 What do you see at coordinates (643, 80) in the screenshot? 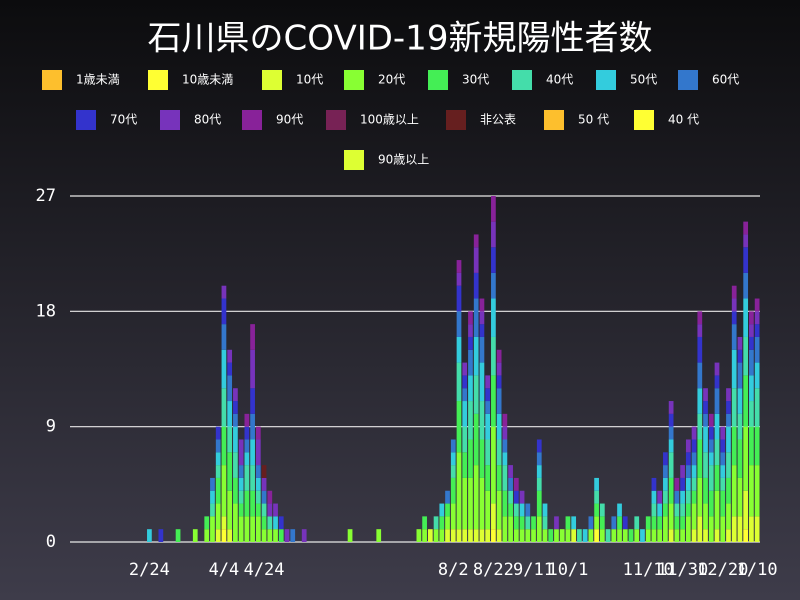
I see `legend-label: 50代` at bounding box center [643, 80].